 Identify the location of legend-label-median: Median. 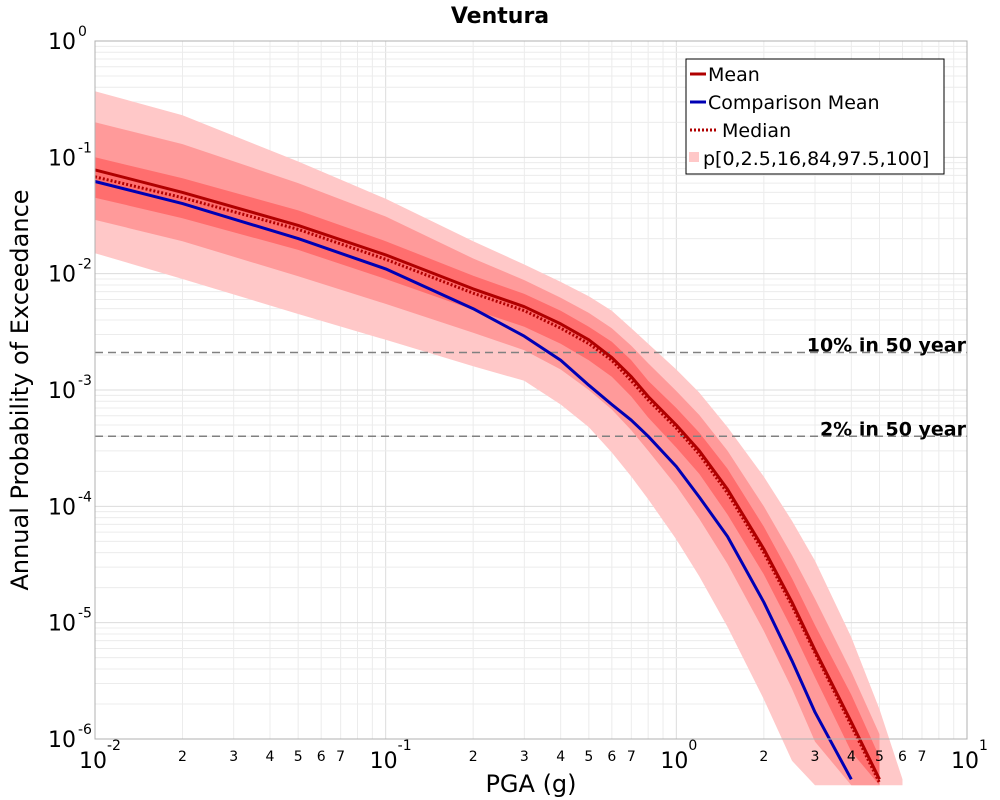
(756, 131).